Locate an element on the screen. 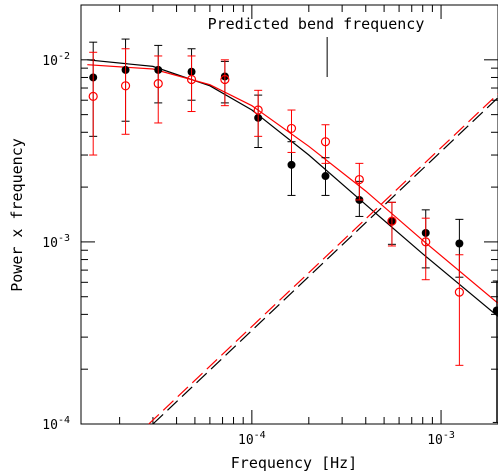  x-tick-label: 10⁻⁴ is located at coordinates (252, 439).